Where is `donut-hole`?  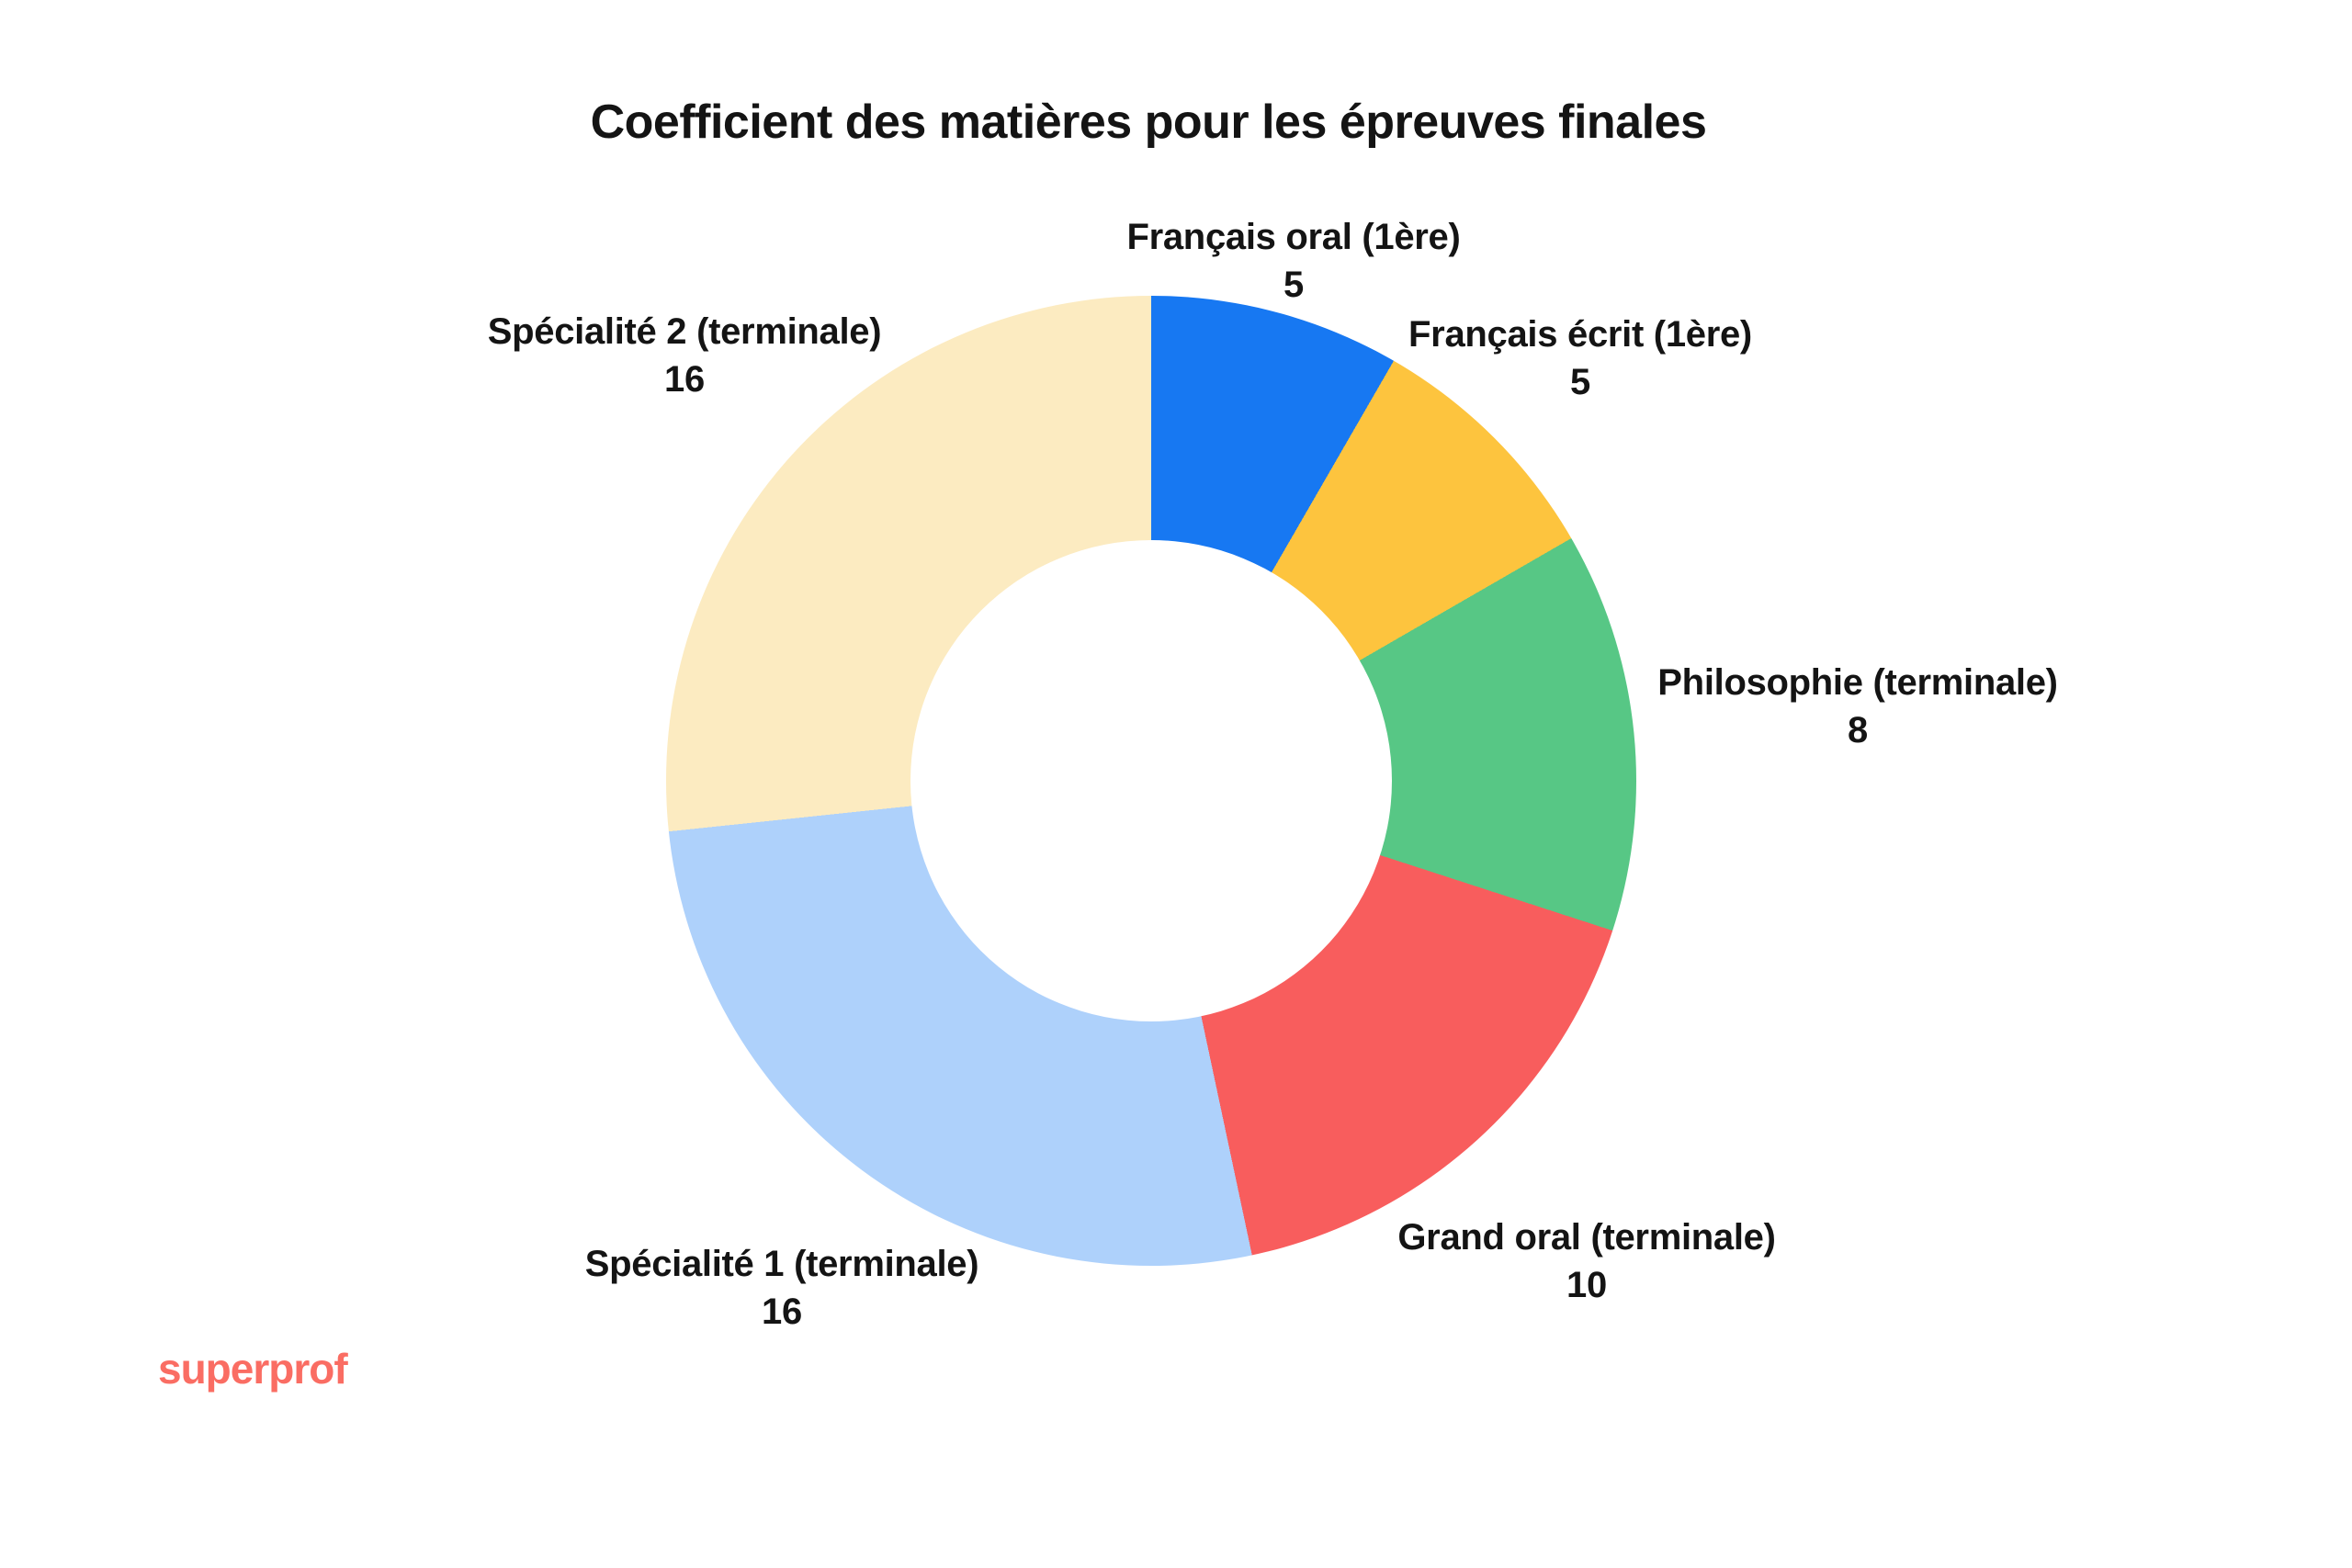
donut-hole is located at coordinates (1151, 781).